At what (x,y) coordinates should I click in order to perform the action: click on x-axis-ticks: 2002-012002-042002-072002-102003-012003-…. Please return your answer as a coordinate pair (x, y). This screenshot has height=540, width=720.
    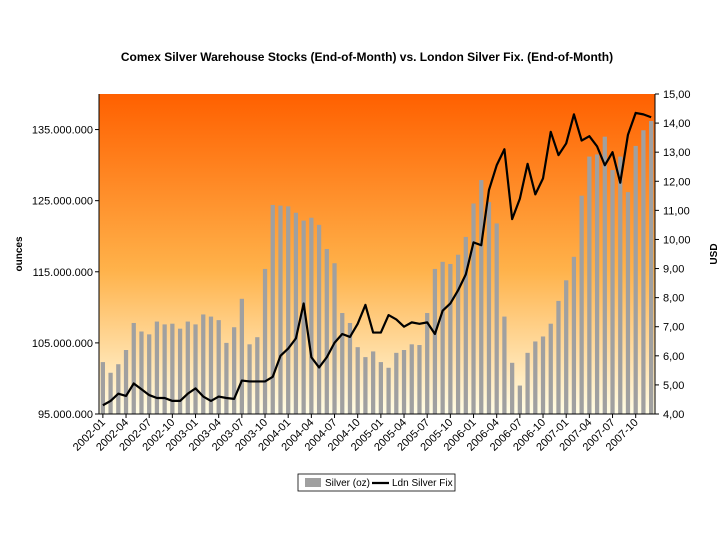
    Looking at the image, I should click on (356, 434).